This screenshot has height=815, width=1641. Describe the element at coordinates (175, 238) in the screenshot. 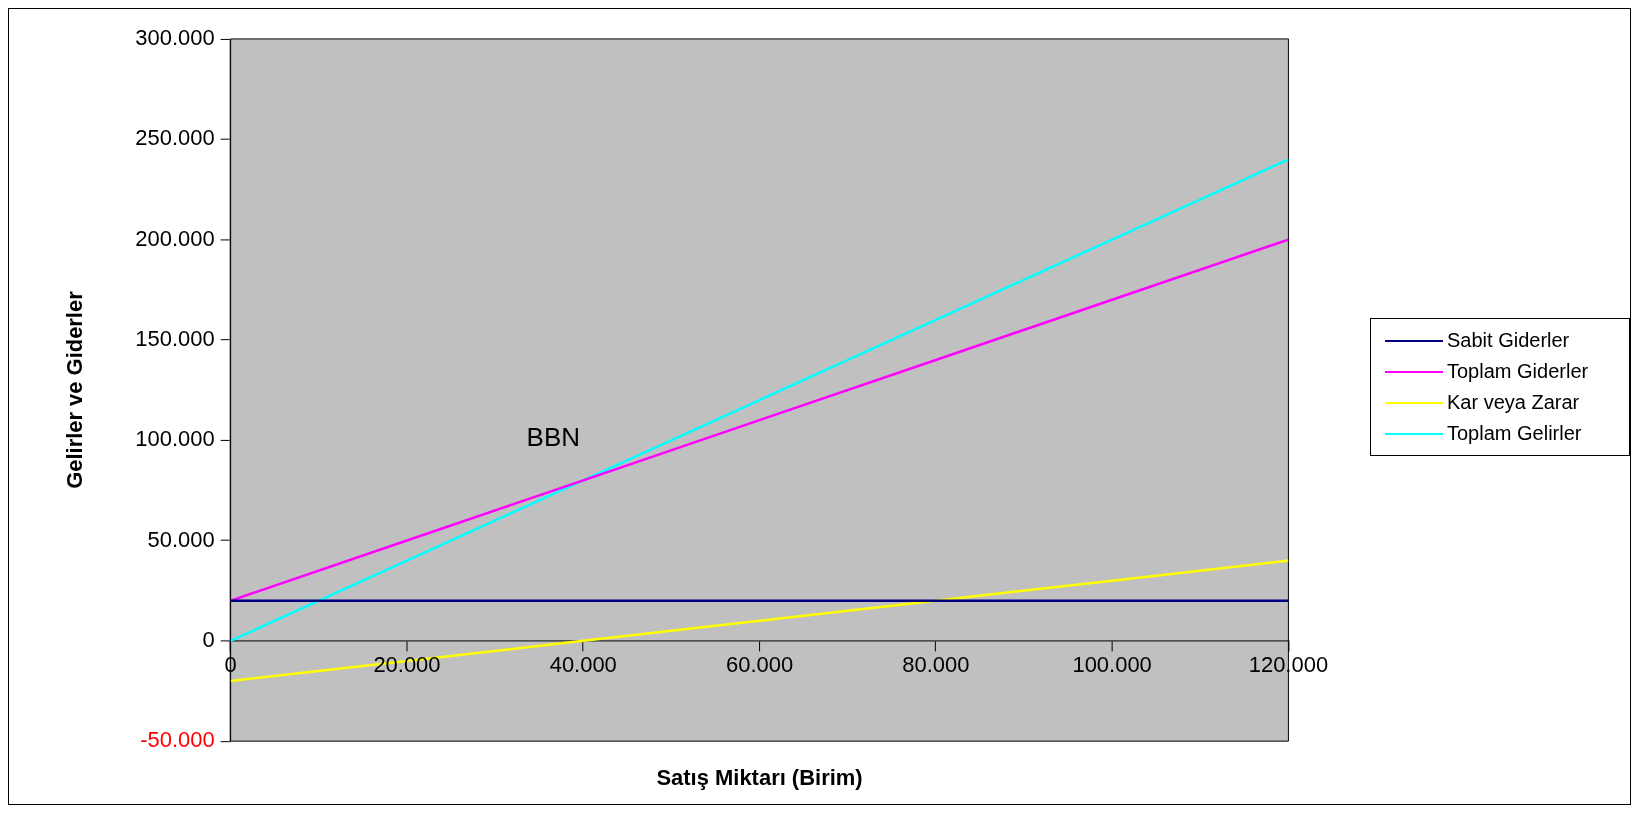

I see `y-tick-label: 200.000` at that location.